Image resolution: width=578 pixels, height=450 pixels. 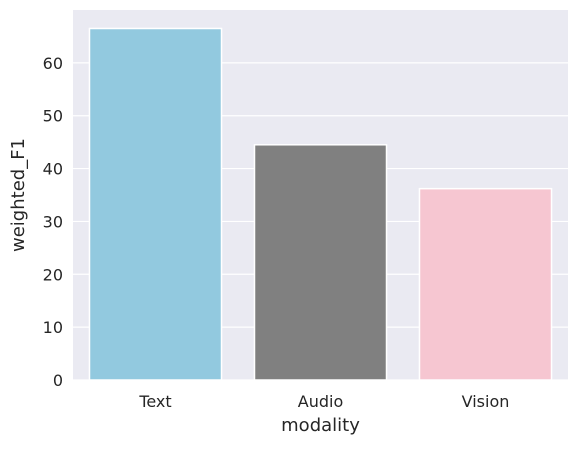 What do you see at coordinates (53, 274) in the screenshot?
I see `y-tick-label: 20` at bounding box center [53, 274].